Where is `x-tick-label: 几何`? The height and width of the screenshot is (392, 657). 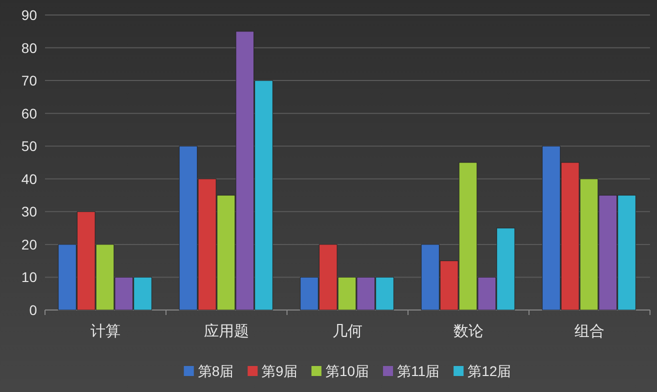 x-tick-label: 几何 is located at coordinates (347, 331).